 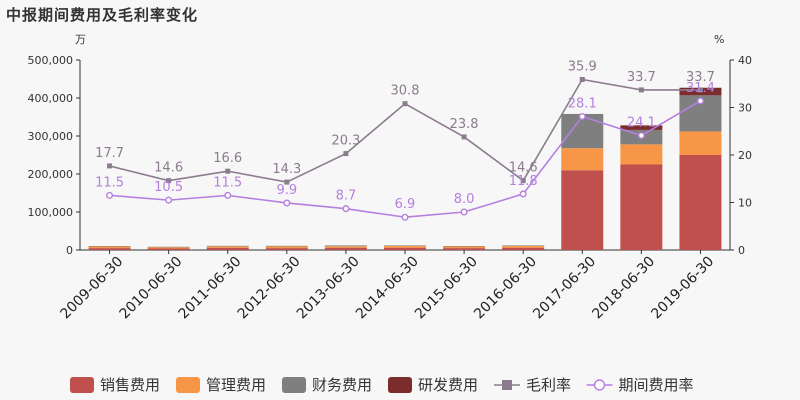 I want to click on data-label-期间费用率: 10.5, so click(x=168, y=187).